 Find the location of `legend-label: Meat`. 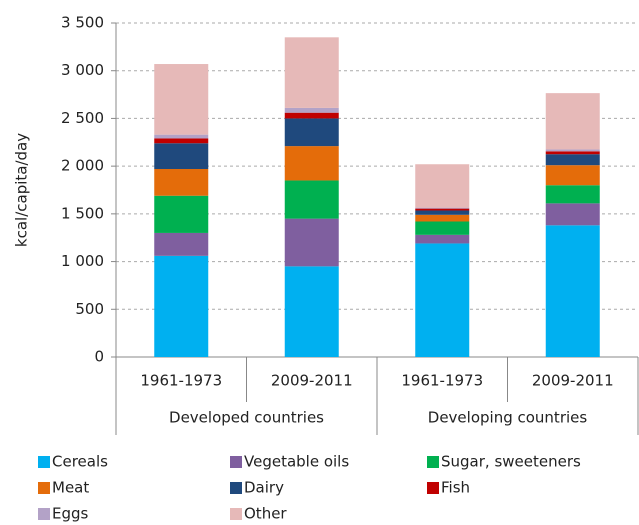

legend-label: Meat is located at coordinates (70, 488).